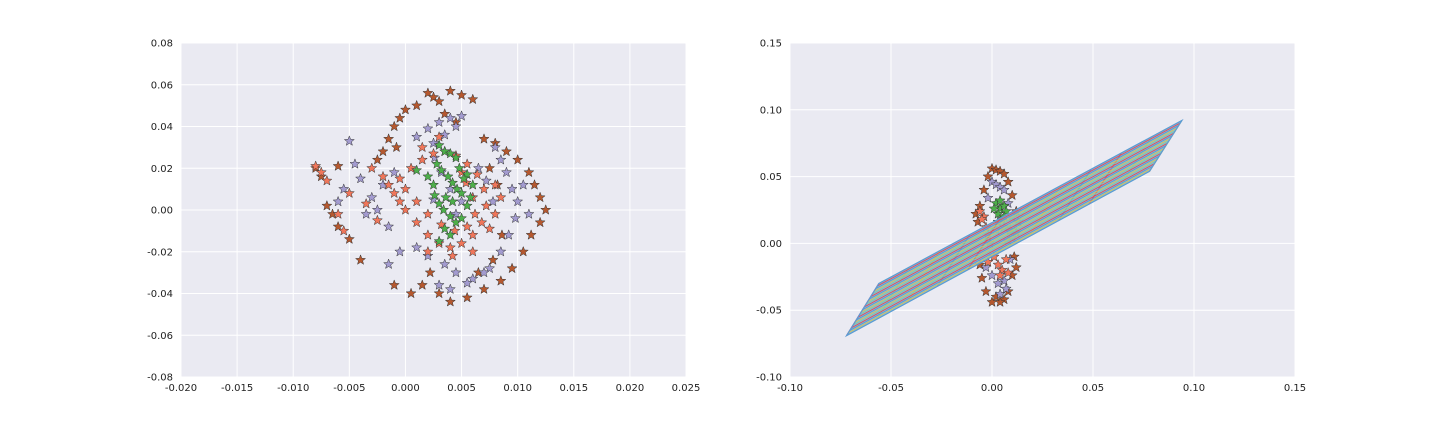 The width and height of the screenshot is (1440, 432). What do you see at coordinates (160, 252) in the screenshot?
I see `y-tick-label: -0.02` at bounding box center [160, 252].